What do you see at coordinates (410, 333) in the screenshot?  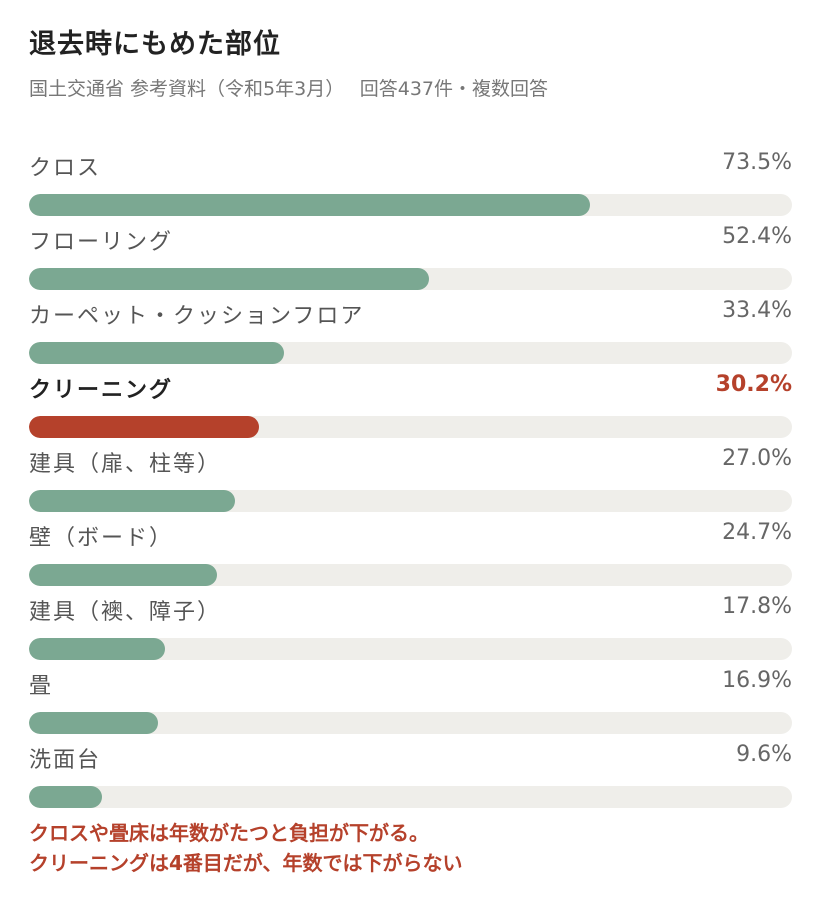 I see `bar-row: カーペット・クッションフロア 33.4%` at bounding box center [410, 333].